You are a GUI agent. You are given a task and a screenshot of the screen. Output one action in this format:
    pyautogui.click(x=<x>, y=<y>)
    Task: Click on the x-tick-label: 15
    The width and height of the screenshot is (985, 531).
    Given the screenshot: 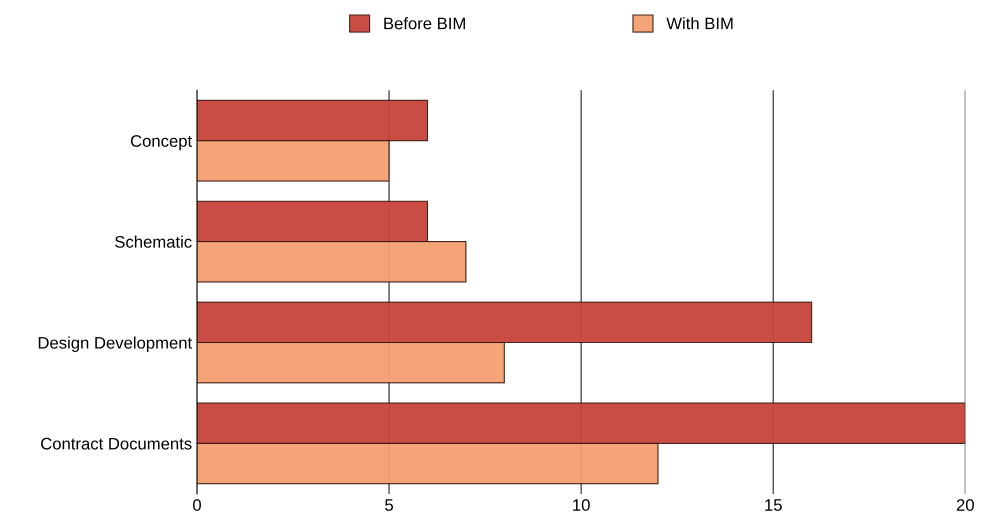 What is the action you would take?
    pyautogui.click(x=773, y=505)
    